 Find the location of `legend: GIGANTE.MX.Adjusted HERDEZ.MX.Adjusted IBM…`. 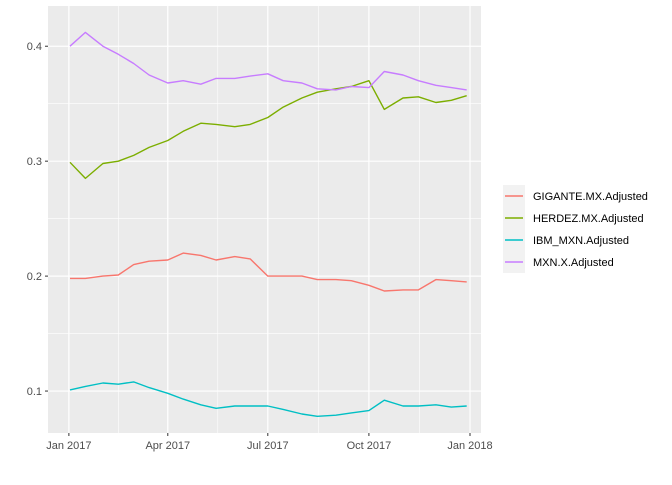

legend: GIGANTE.MX.Adjusted HERDEZ.MX.Adjusted IBM… is located at coordinates (575, 229).